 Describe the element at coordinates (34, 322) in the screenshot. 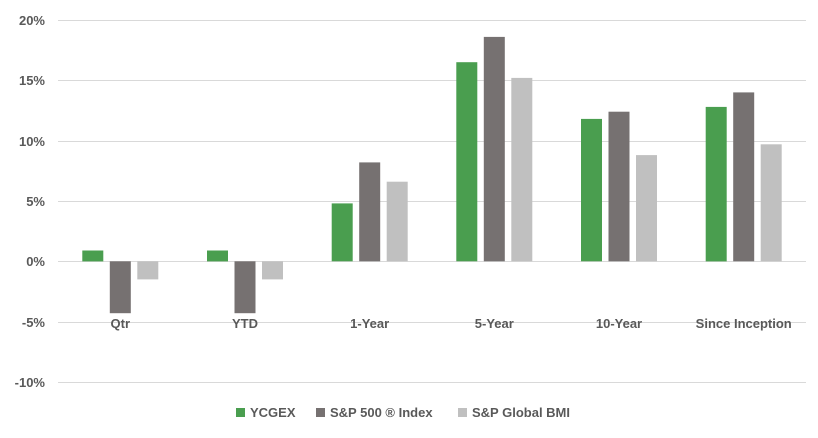

I see `y-tick-label: -5%` at that location.